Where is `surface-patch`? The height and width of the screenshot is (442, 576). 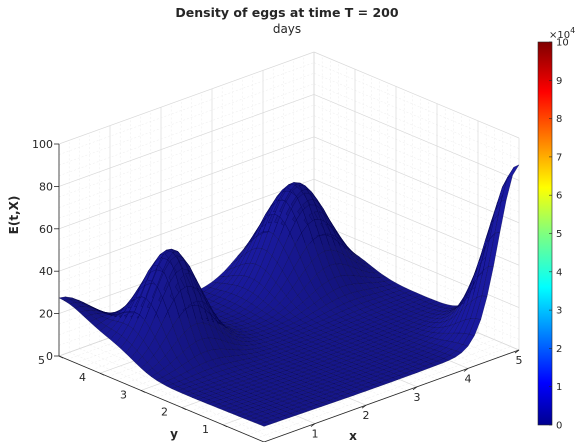 surface-patch is located at coordinates (513, 171).